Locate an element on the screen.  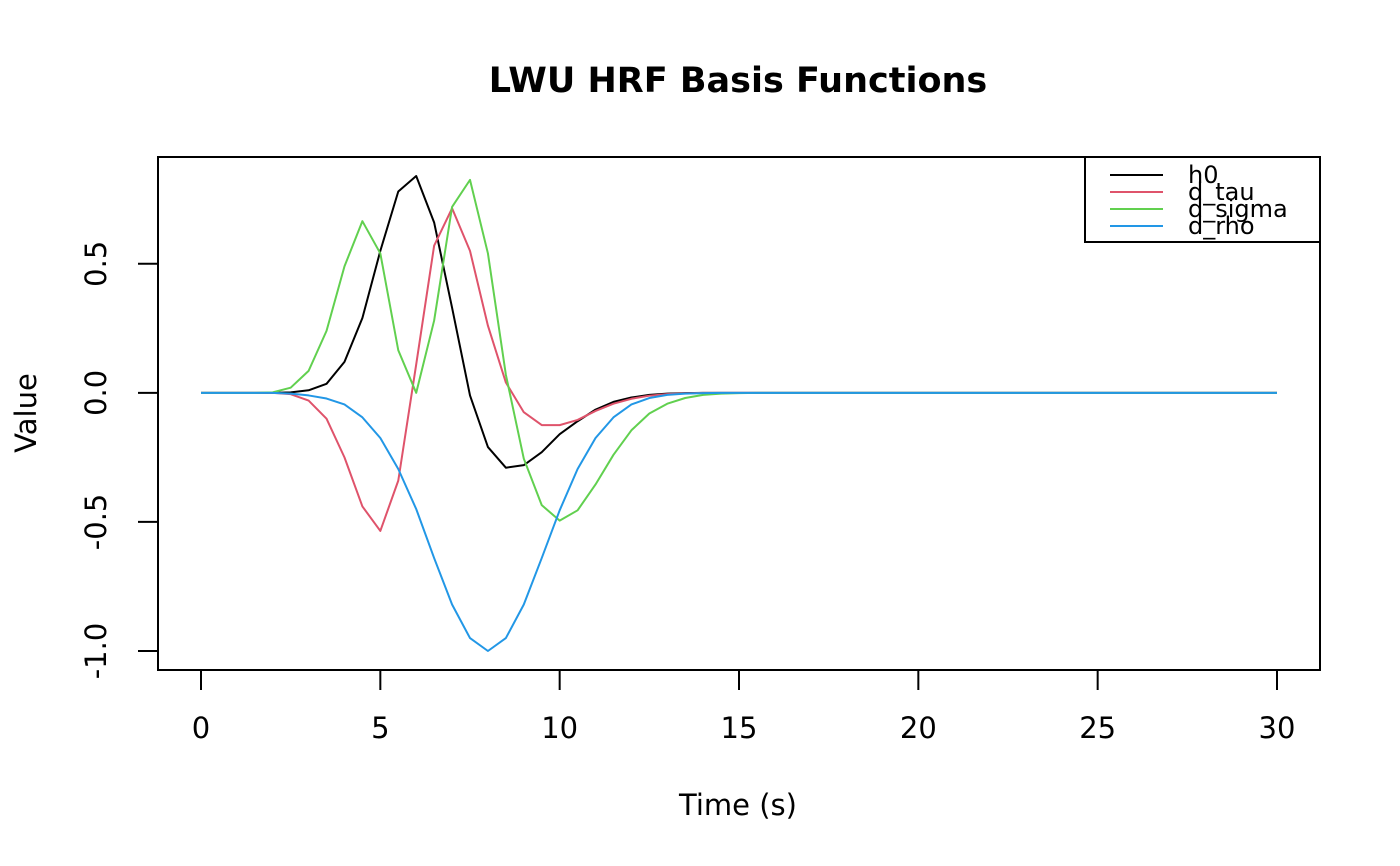
y-tick-label: -1.0 is located at coordinates (96, 651).